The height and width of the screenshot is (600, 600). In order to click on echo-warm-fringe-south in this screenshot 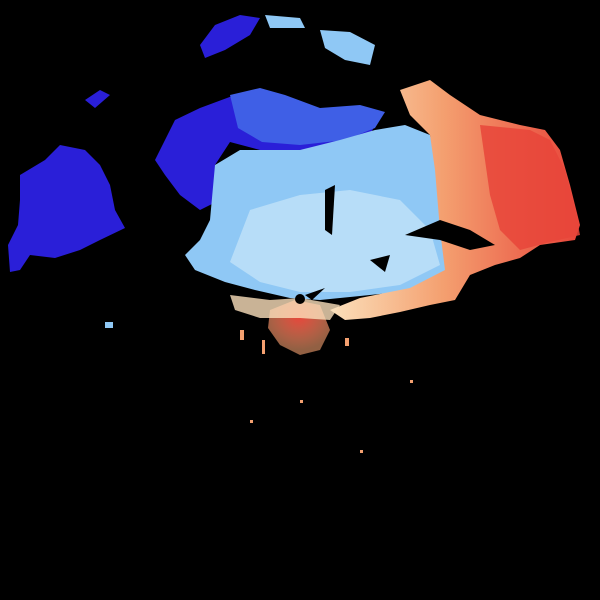, I will do `click(285, 307)`.